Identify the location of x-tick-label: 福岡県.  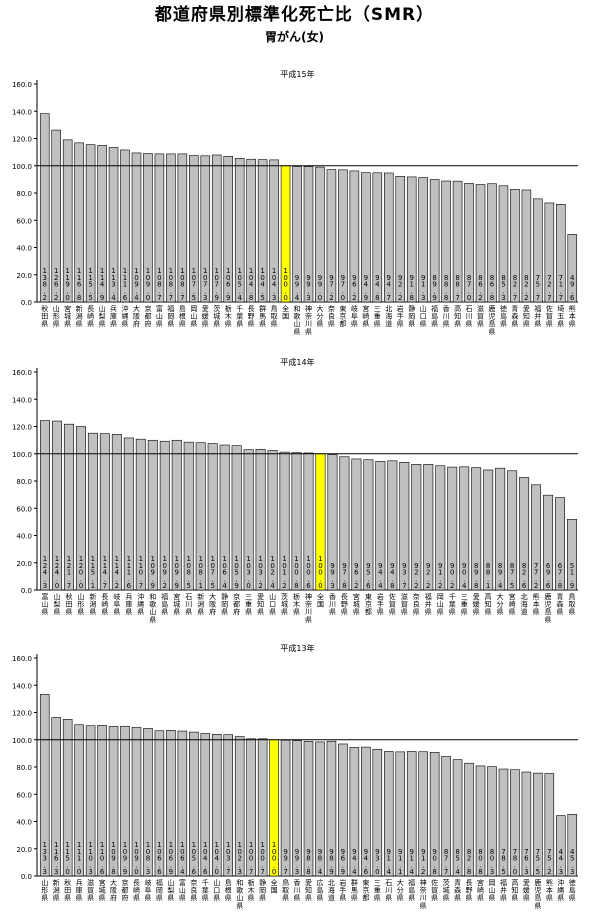
(159, 890).